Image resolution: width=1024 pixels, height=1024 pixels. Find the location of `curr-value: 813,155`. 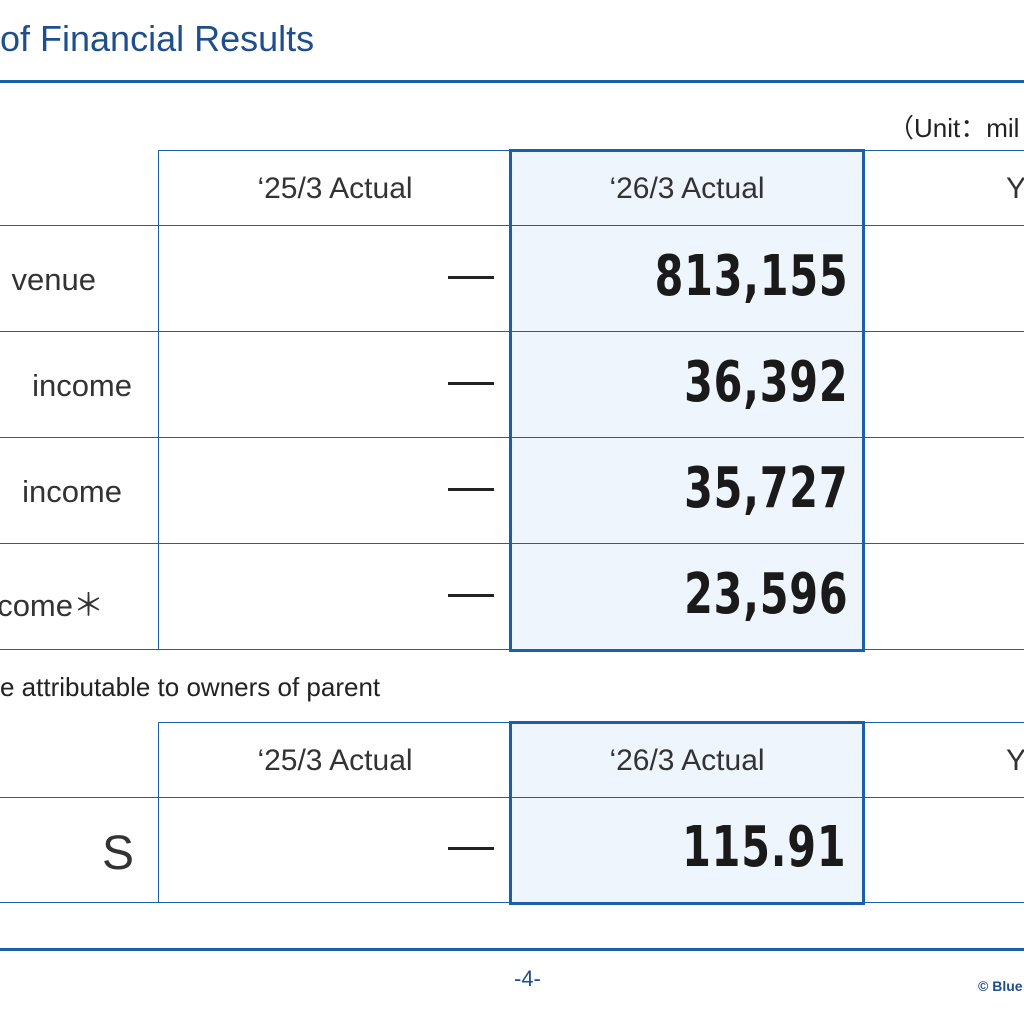

curr-value: 813,155 is located at coordinates (751, 276).